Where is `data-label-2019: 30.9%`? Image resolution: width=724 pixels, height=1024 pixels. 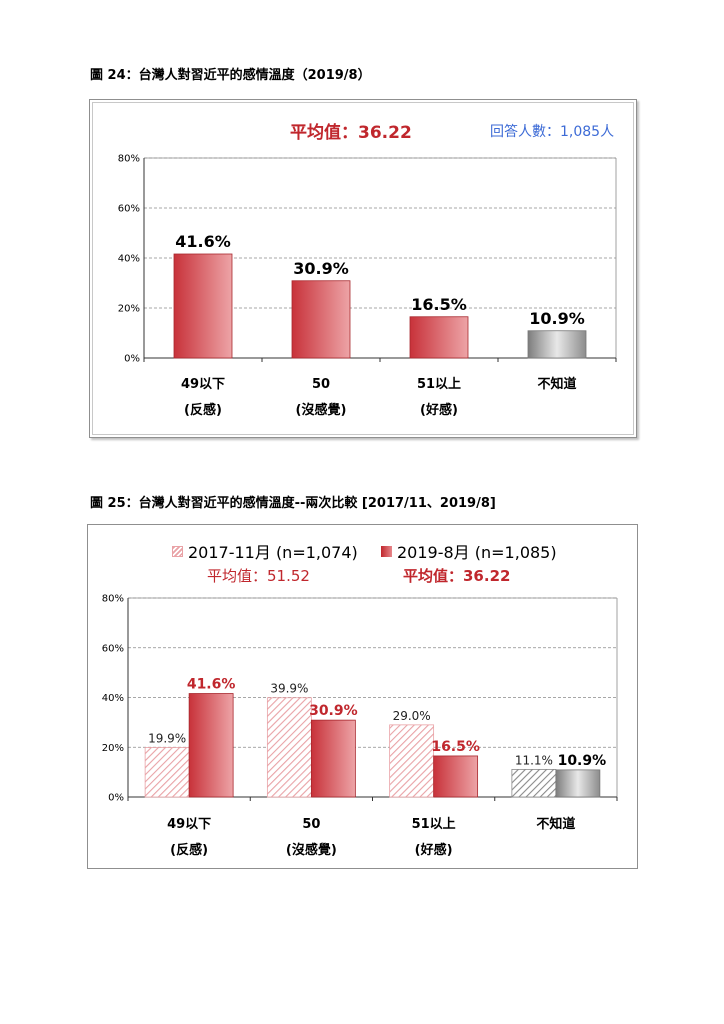
data-label-2019: 30.9% is located at coordinates (333, 711).